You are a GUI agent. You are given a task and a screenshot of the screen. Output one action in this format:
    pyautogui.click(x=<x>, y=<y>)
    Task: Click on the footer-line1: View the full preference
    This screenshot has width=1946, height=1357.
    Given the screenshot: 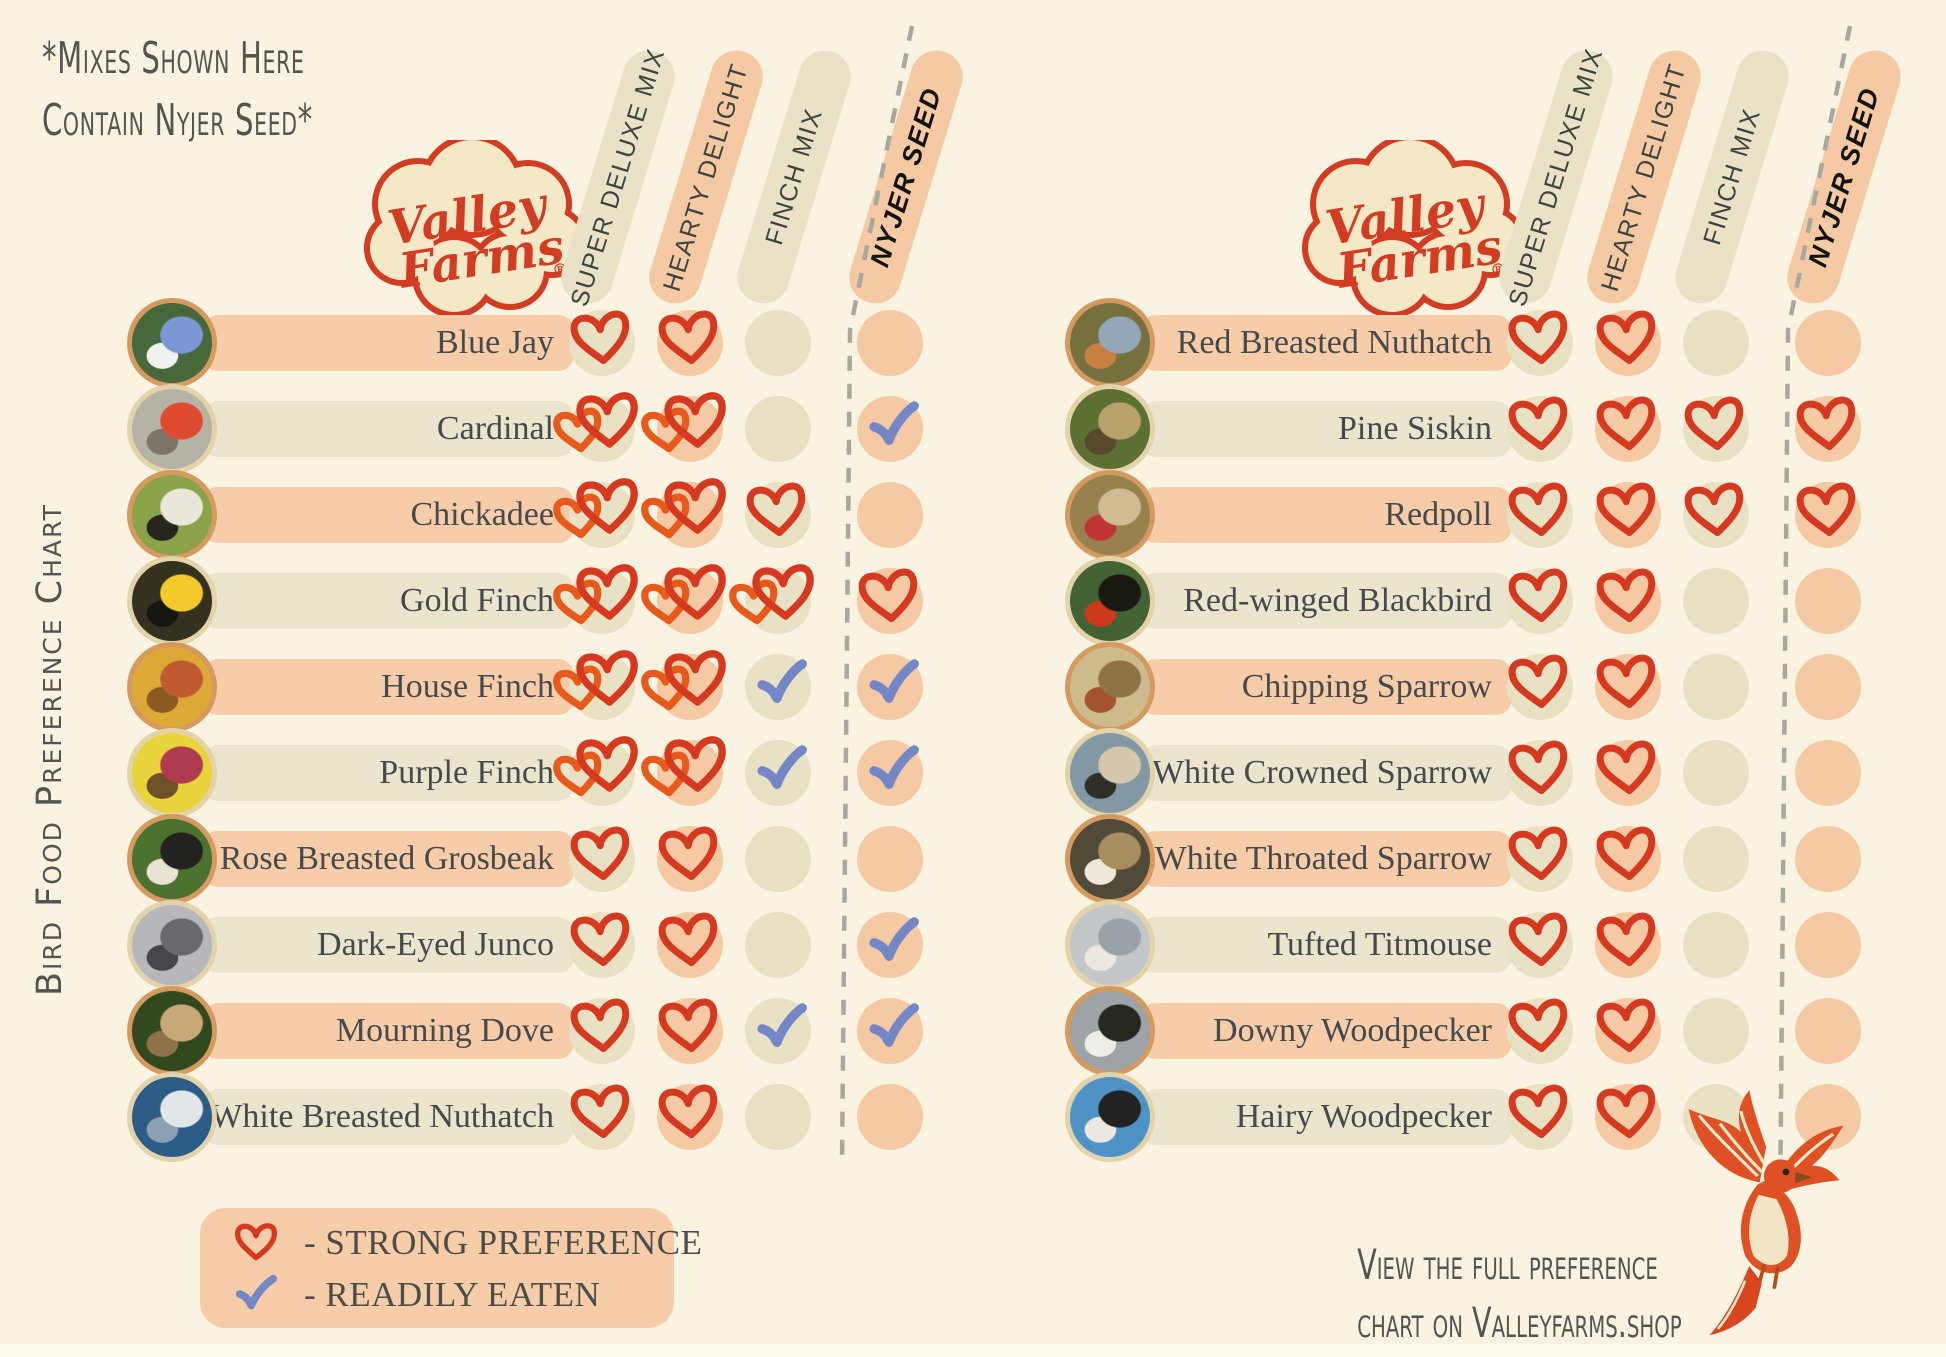 What is the action you would take?
    pyautogui.click(x=1507, y=1264)
    